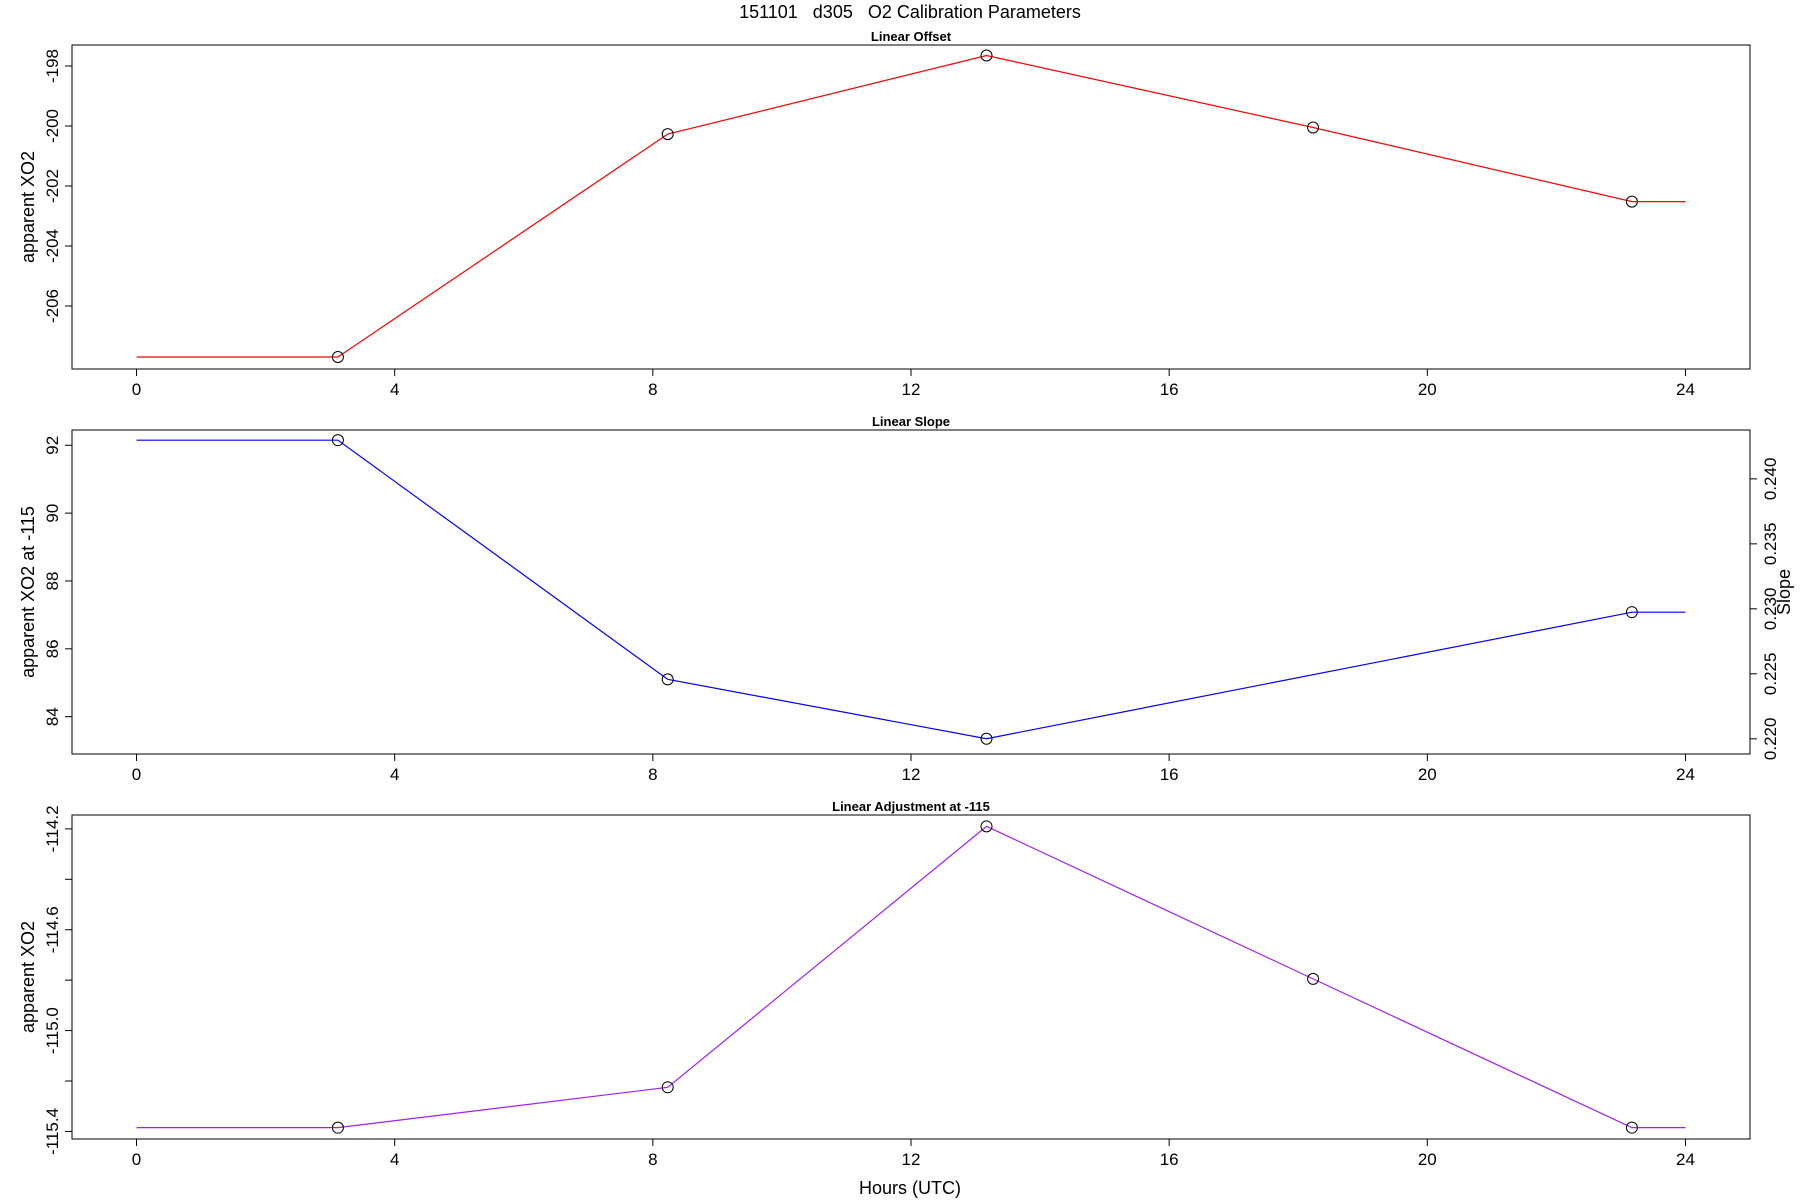 This screenshot has height=1200, width=1800. What do you see at coordinates (1784, 592) in the screenshot?
I see `y-right-axis-label: Slope` at bounding box center [1784, 592].